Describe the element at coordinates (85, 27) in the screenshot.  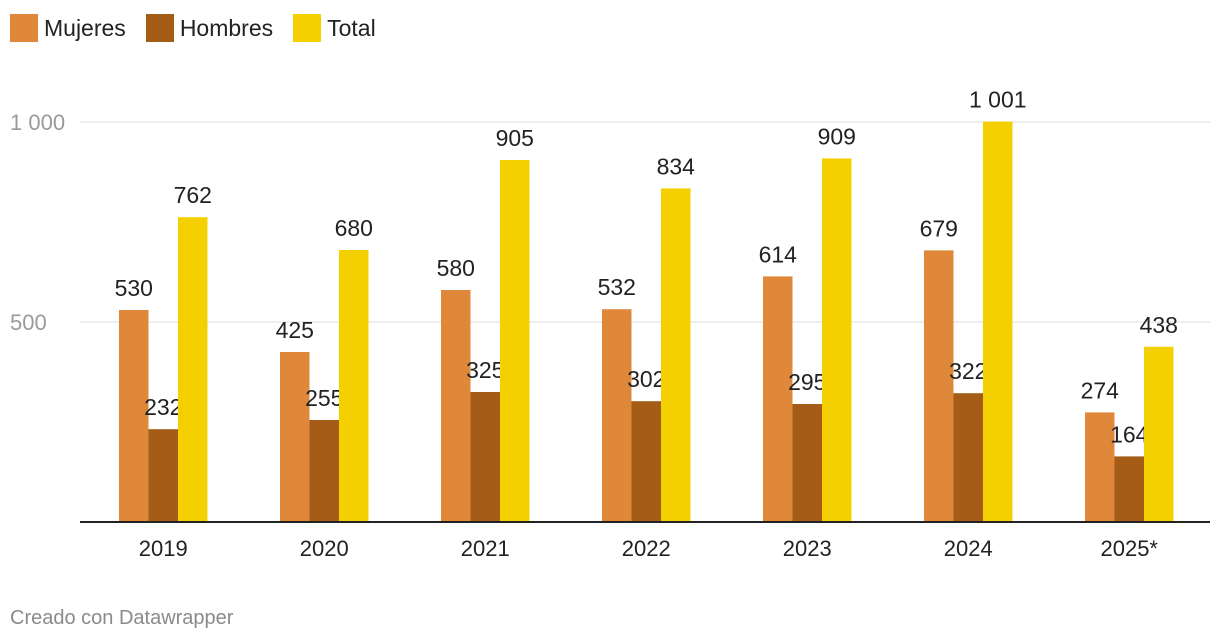
I see `legend-label-mujeres: Mujeres` at that location.